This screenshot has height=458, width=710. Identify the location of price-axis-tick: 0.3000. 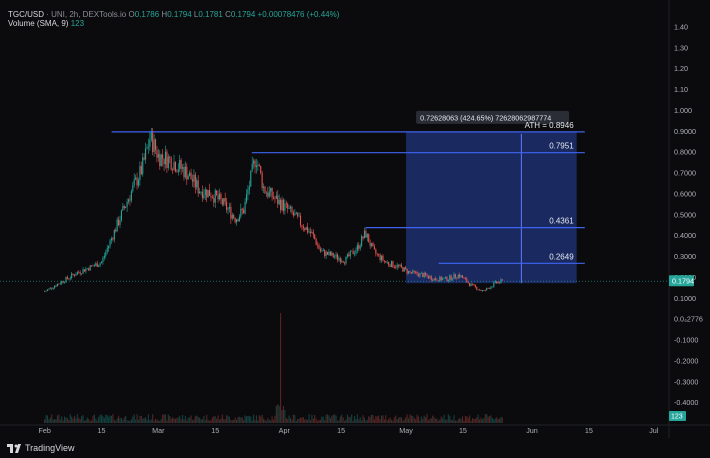
(685, 256).